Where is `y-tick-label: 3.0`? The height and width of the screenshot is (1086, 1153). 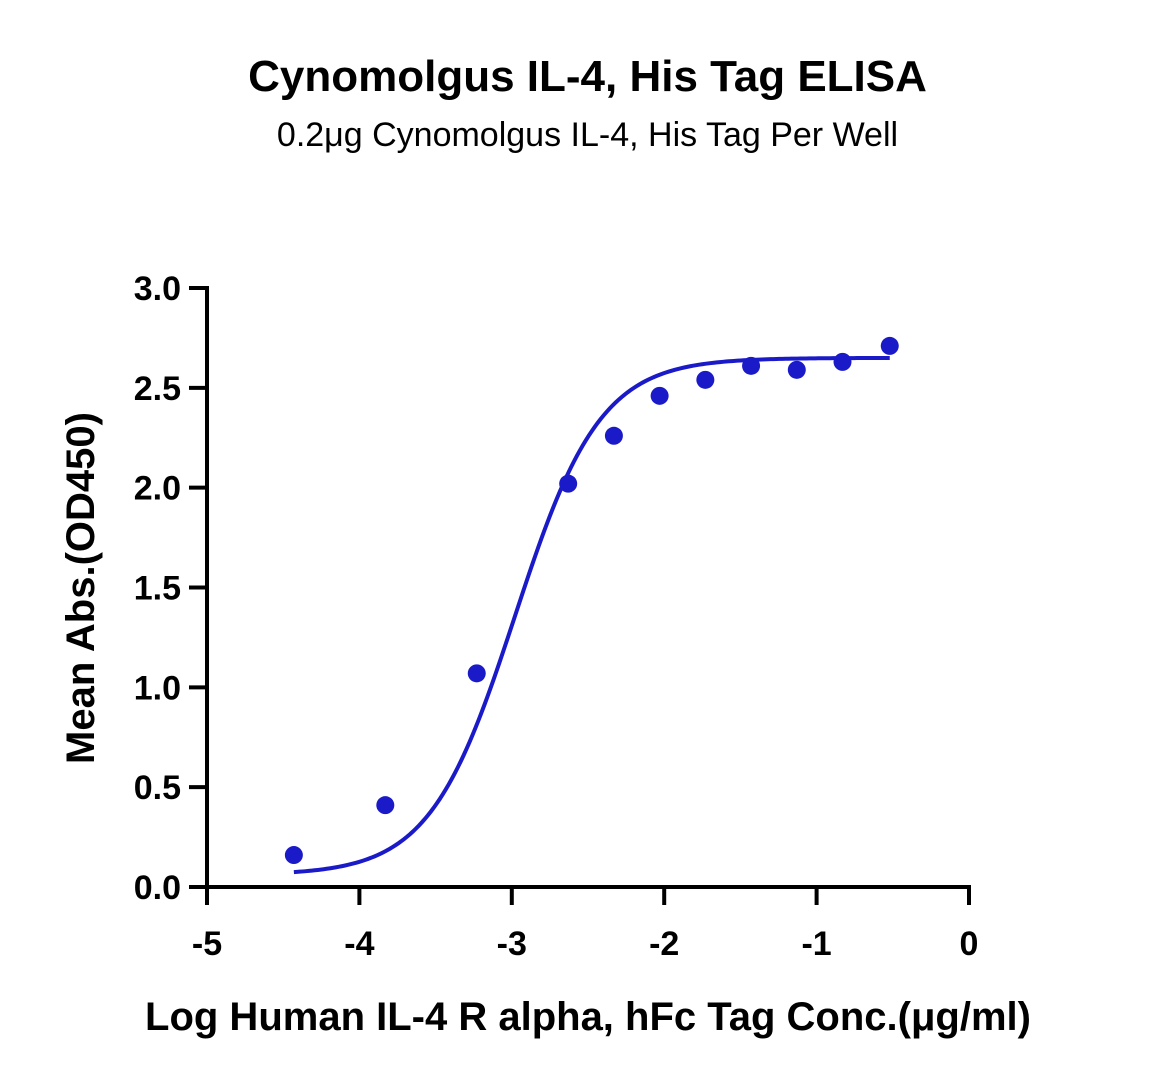
y-tick-label: 3.0 is located at coordinates (157, 289).